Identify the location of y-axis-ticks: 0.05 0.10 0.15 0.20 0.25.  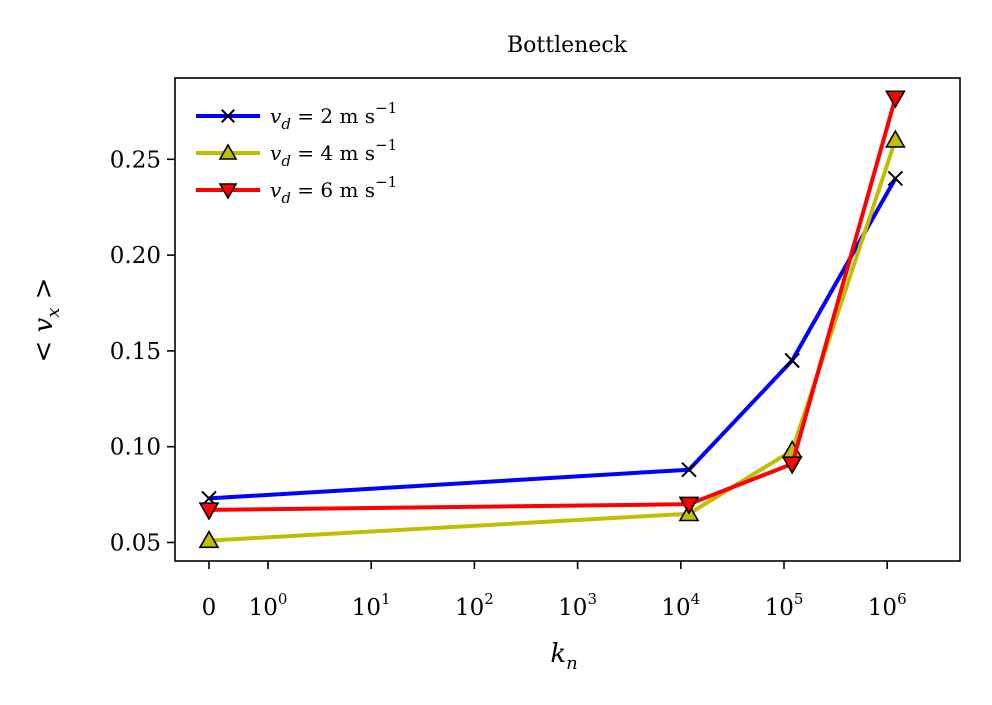
(142, 352).